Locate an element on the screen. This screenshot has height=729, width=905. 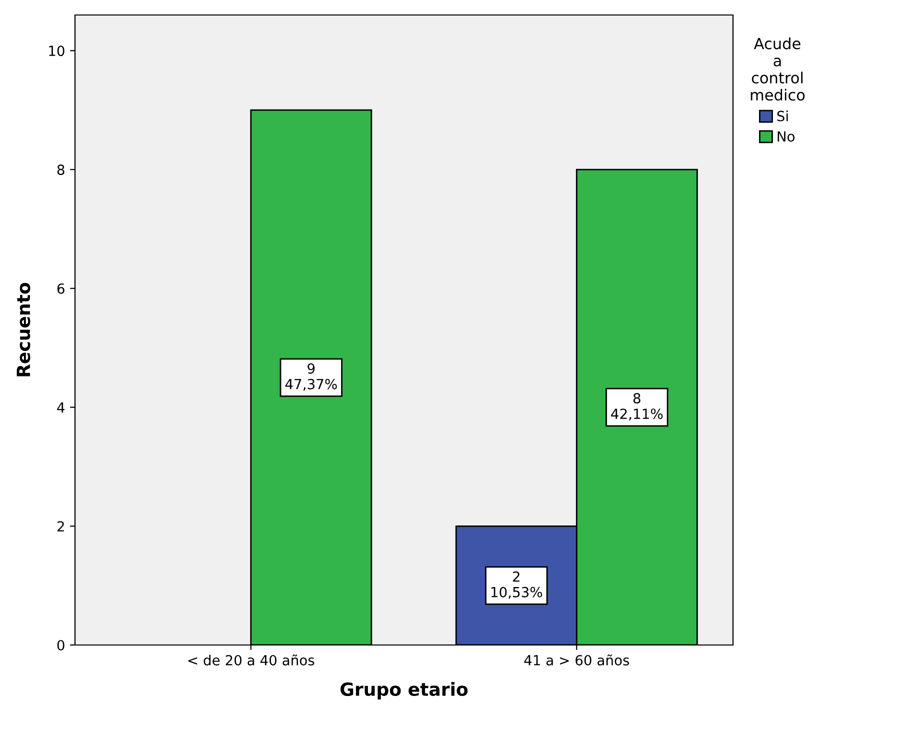
legend-label: Si is located at coordinates (782, 116).